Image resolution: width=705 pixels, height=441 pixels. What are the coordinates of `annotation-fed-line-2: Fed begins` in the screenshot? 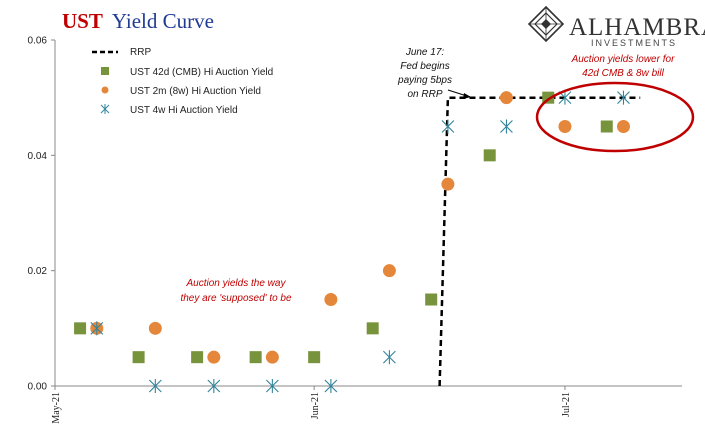 It's located at (424, 66).